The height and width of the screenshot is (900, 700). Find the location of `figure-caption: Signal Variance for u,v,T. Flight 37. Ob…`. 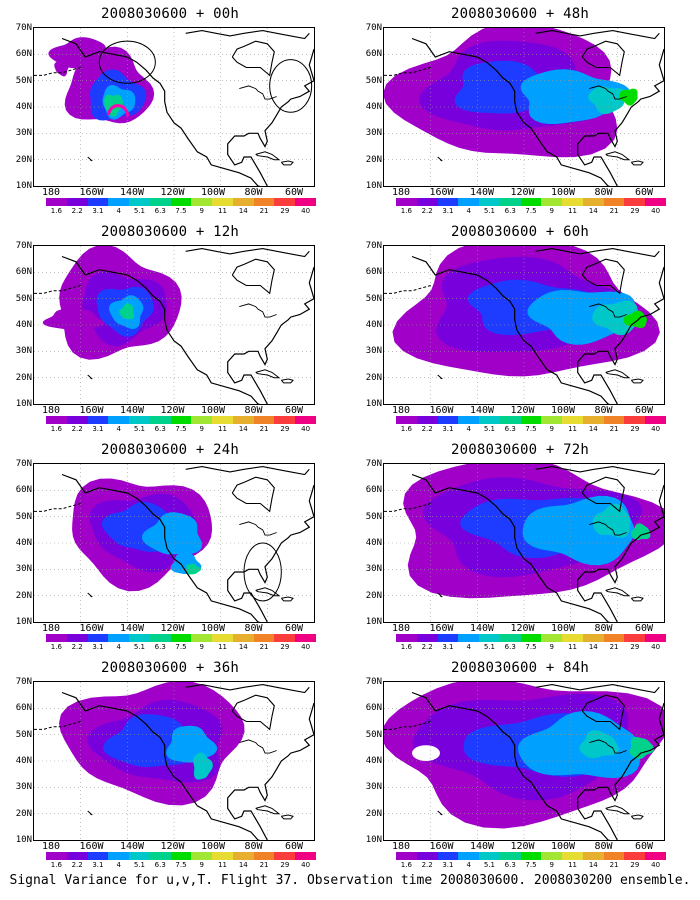

figure-caption: Signal Variance for u,v,T. Flight 37. Ob… is located at coordinates (350, 880).